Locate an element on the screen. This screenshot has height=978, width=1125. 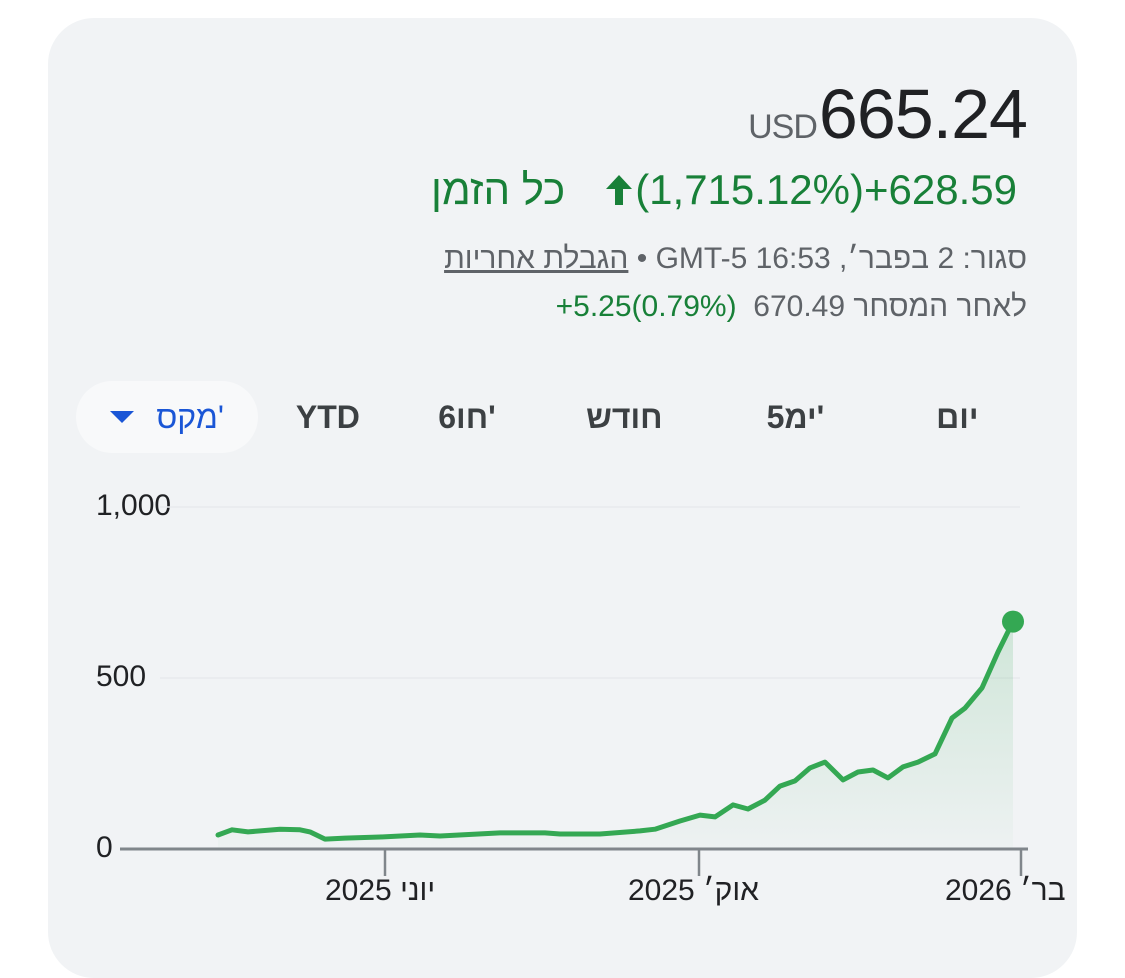
tab-month: חודש is located at coordinates (625, 417).